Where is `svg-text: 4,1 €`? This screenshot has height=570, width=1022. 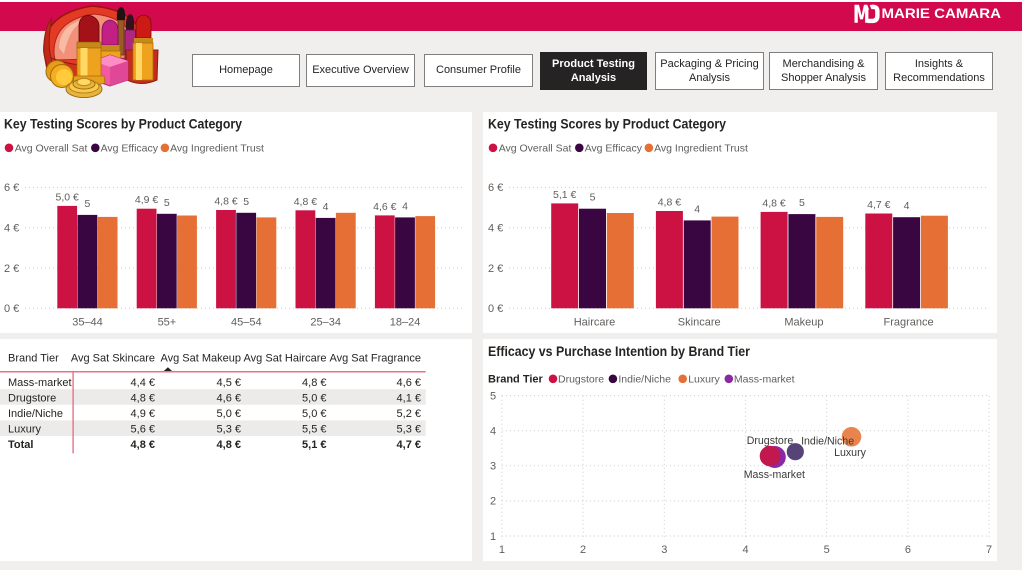
svg-text: 4,1 € is located at coordinates (409, 398).